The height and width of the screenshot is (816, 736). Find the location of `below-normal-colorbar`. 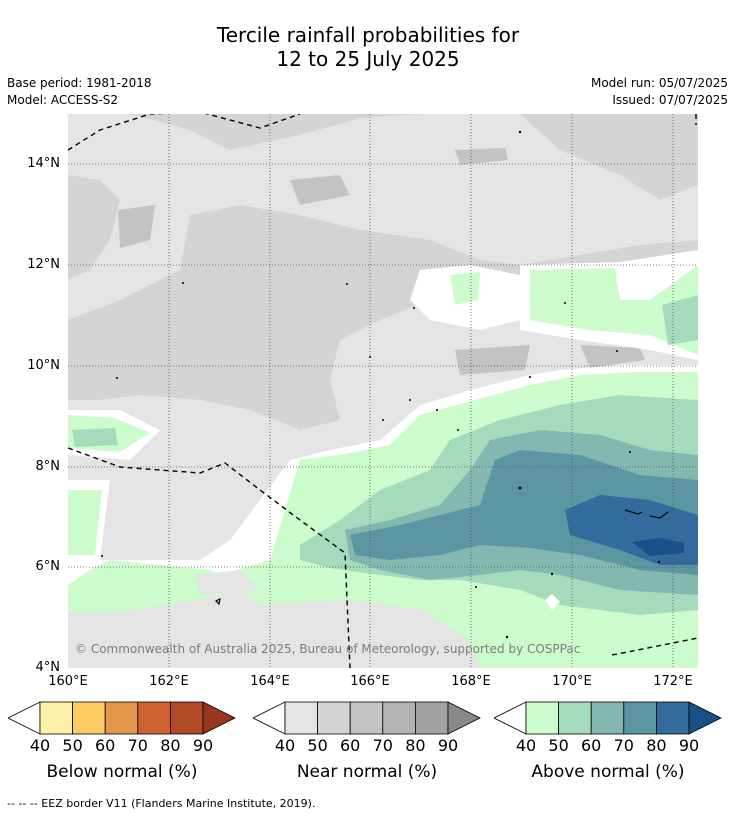

below-normal-colorbar is located at coordinates (123, 718).